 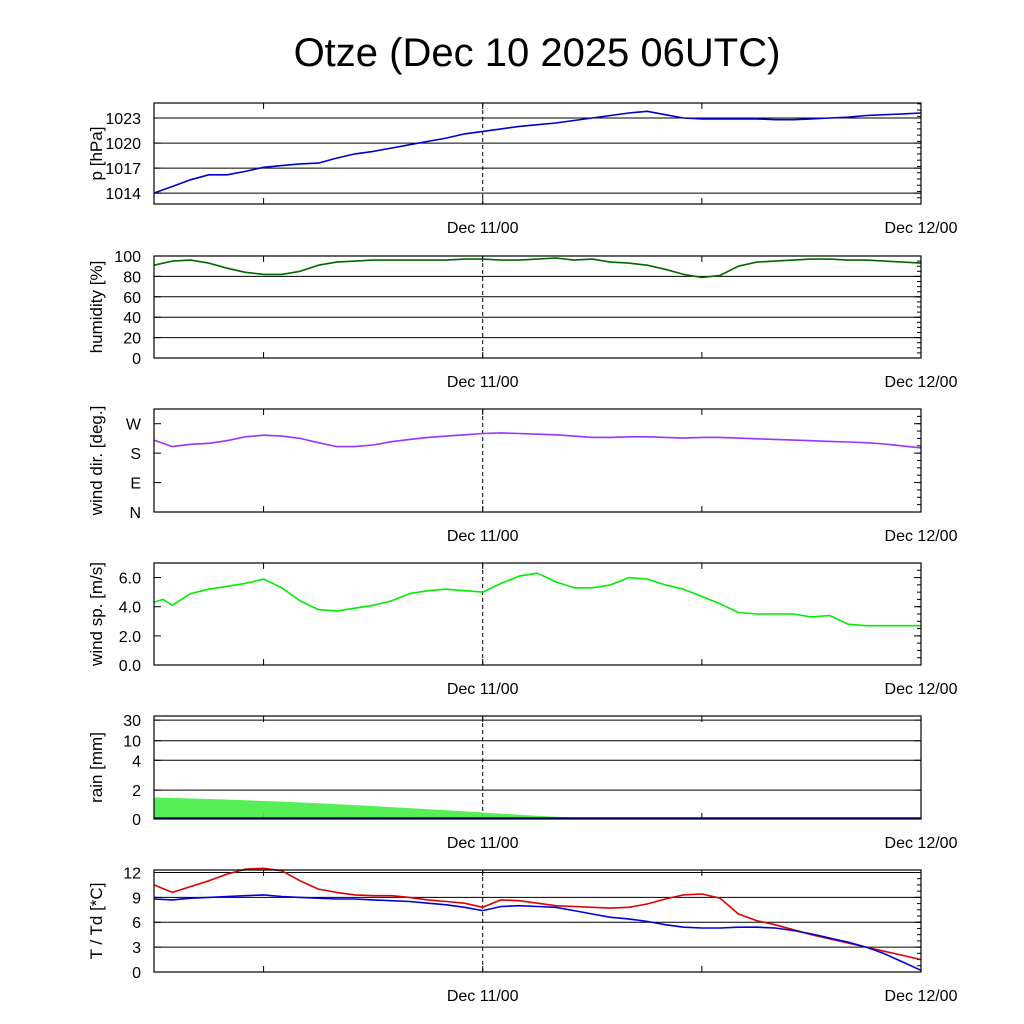 I want to click on y-tick-label: 4.0, so click(x=130, y=608).